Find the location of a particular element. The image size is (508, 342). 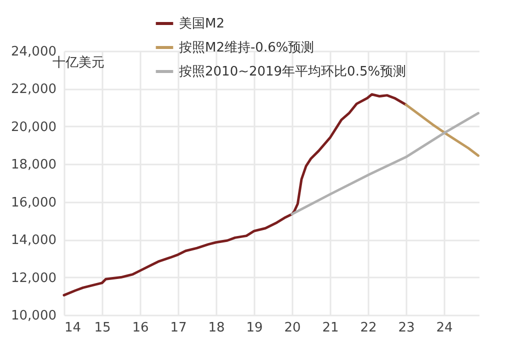

y-tick-label: 14,000 is located at coordinates (33, 240).